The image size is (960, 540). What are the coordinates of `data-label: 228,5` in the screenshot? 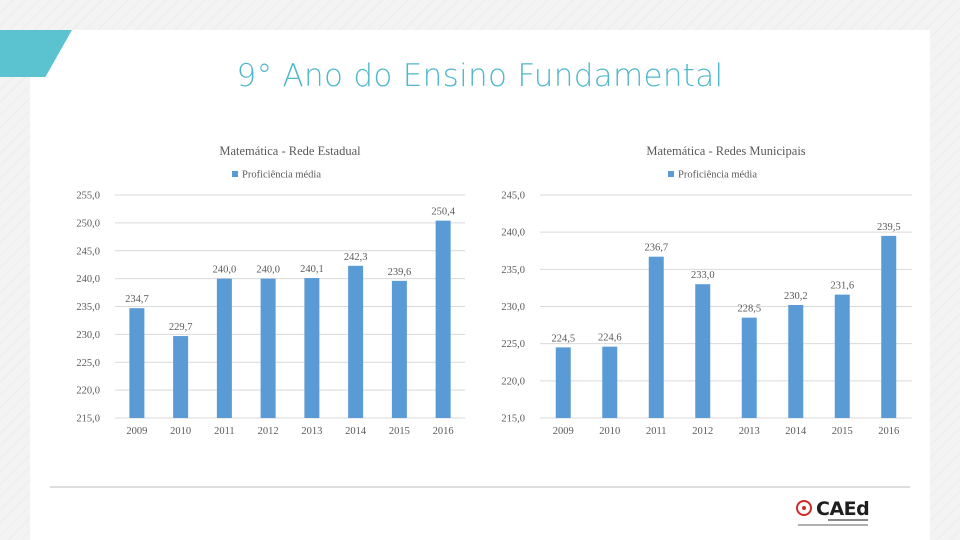 It's located at (749, 309).